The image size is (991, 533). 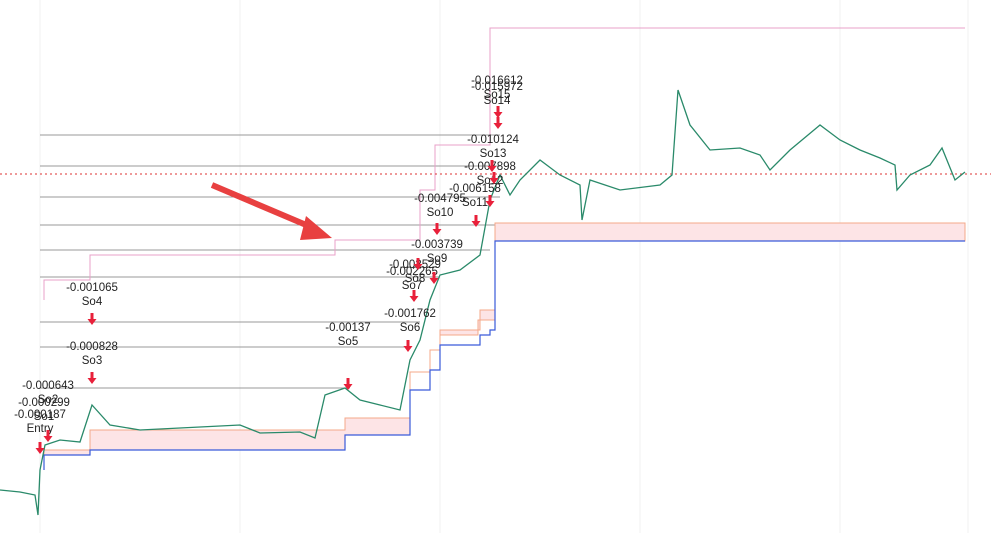 What do you see at coordinates (412, 286) in the screenshot?
I see `order-label: So7` at bounding box center [412, 286].